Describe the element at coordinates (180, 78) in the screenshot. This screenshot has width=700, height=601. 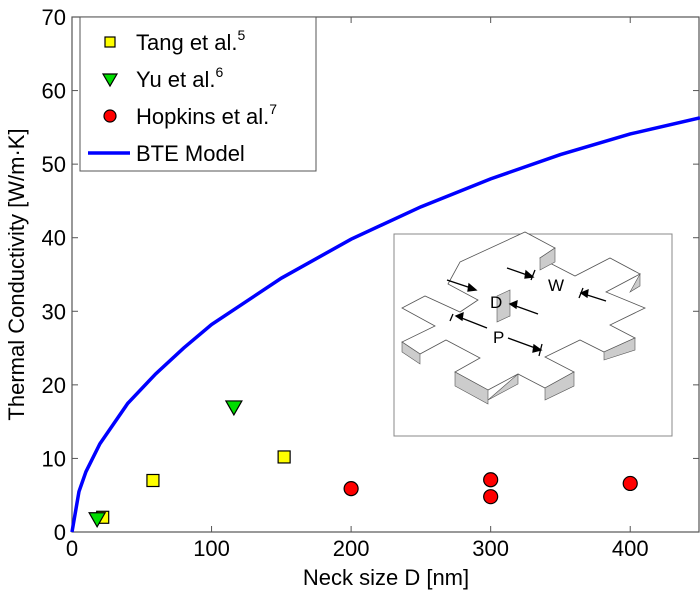
I see `legend-label: Yu et al.6` at that location.